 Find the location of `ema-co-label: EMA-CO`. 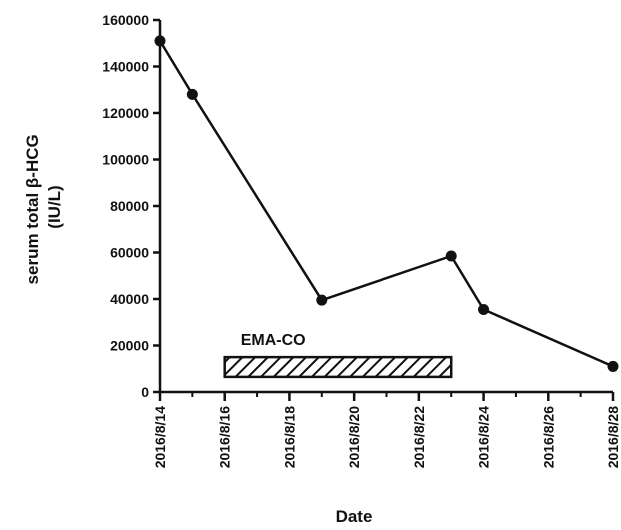

ema-co-label: EMA-CO is located at coordinates (273, 340).